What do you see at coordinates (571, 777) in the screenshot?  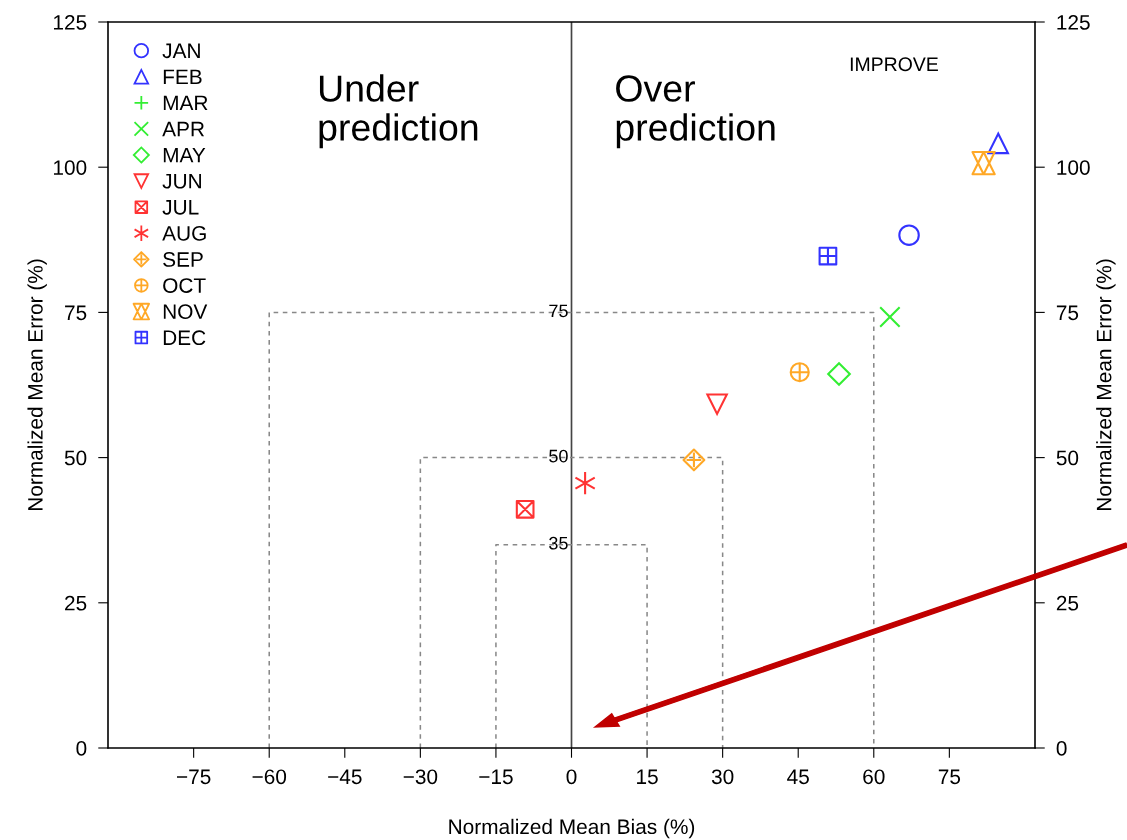 I see `x-tick-label: 0` at bounding box center [571, 777].